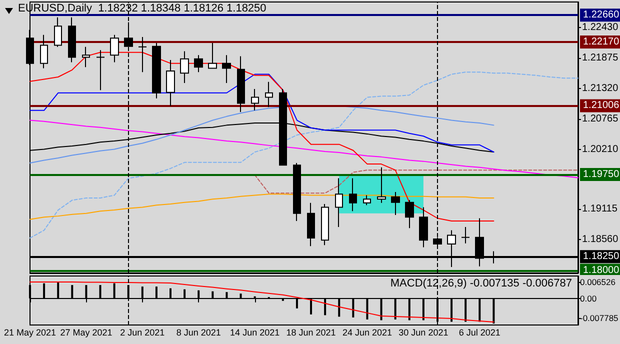 This screenshot has height=344, width=620. What do you see at coordinates (601, 15) in the screenshot?
I see `ref-line-label: 1.22660` at bounding box center [601, 15].